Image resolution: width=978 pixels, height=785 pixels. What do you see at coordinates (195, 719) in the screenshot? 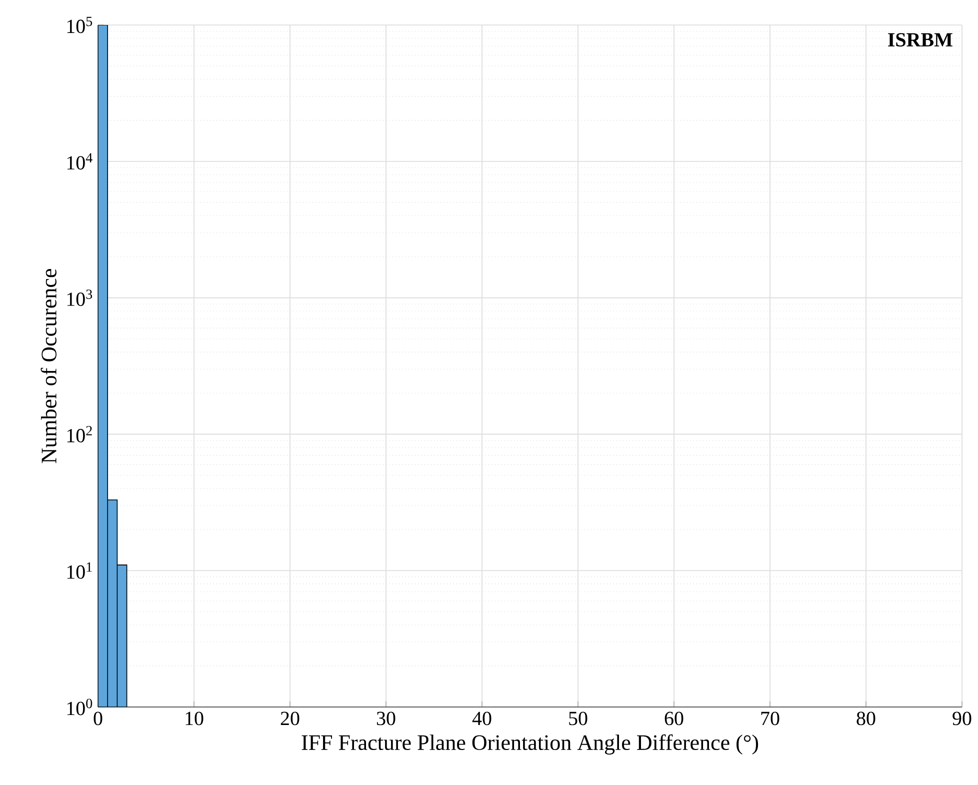
I see `x-tick-label: 10` at bounding box center [195, 719].